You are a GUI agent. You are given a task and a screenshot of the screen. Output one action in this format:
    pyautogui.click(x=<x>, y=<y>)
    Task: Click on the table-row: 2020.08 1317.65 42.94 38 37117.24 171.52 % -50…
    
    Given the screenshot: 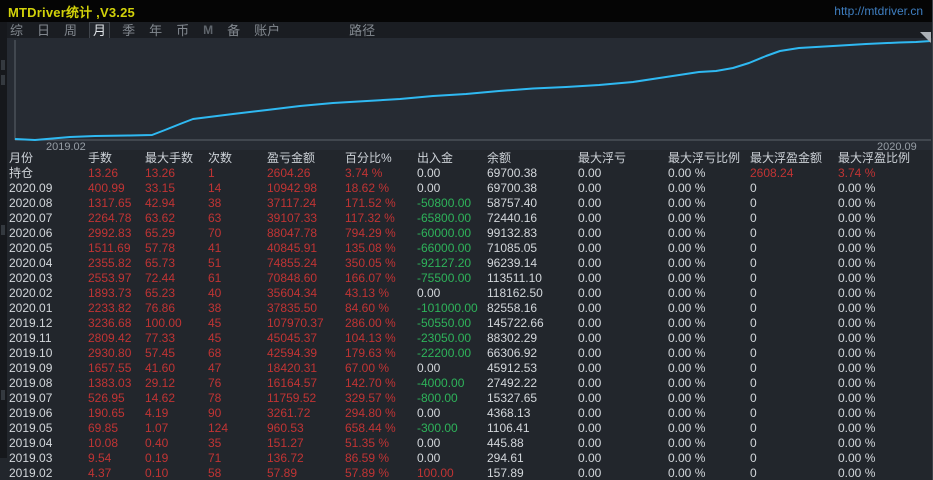 What is the action you would take?
    pyautogui.click(x=466, y=203)
    